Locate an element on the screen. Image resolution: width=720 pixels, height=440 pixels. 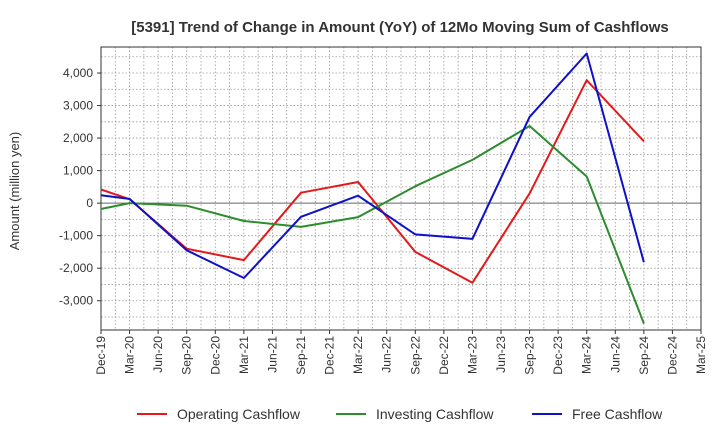
x-tick-label: Dec-19 is located at coordinates (101, 355).